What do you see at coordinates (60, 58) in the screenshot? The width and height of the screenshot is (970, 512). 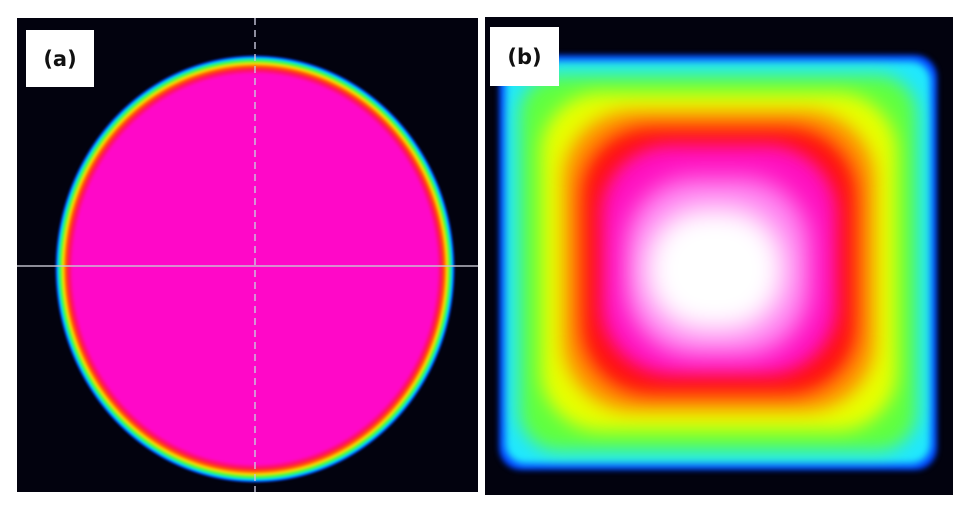 I see `panel-a-label: (a)` at bounding box center [60, 58].